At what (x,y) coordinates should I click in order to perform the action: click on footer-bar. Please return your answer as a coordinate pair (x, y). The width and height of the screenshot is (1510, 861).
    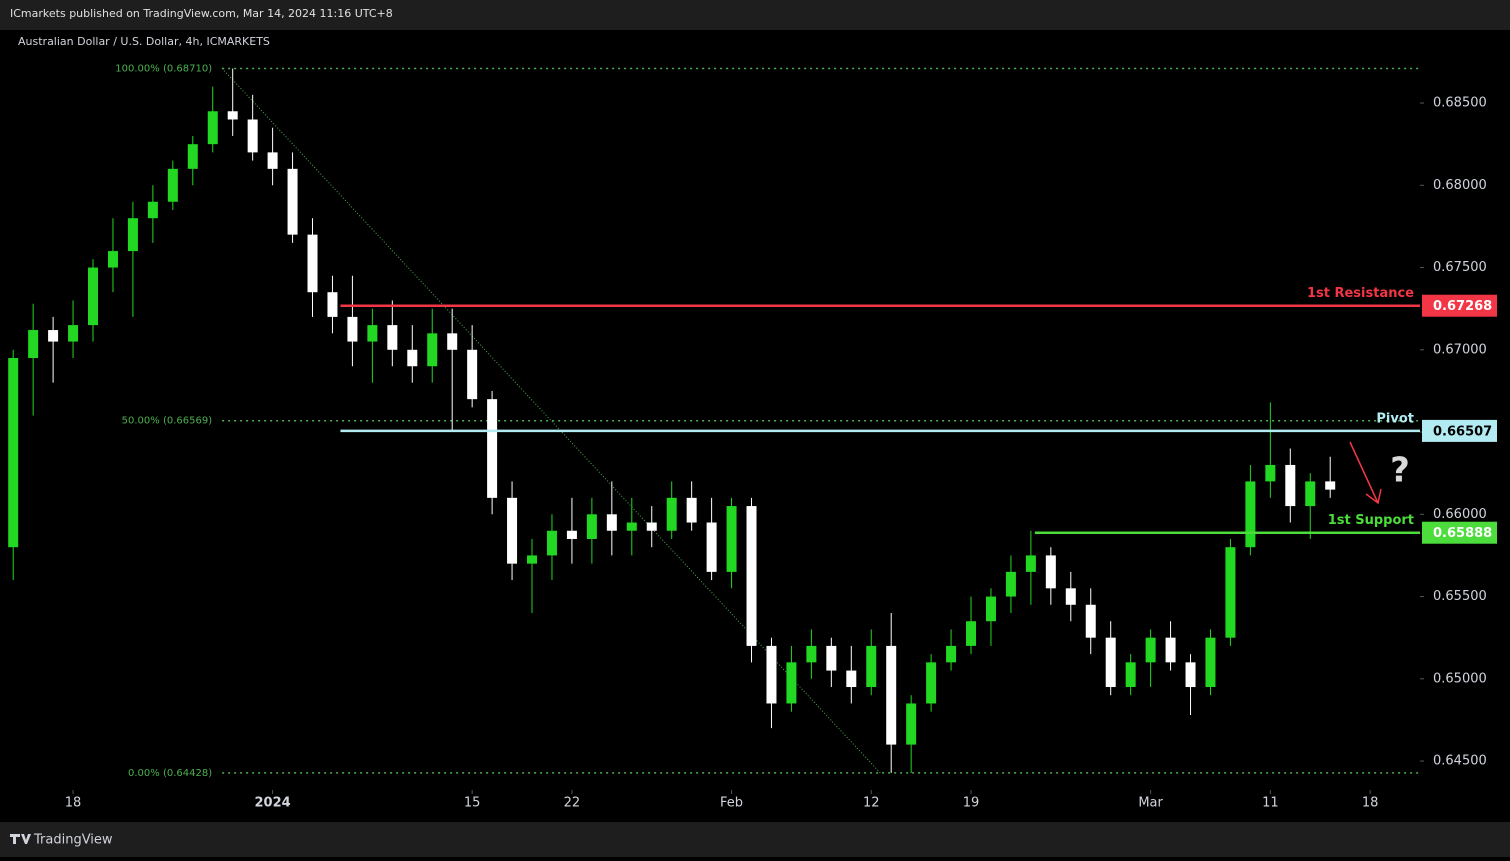
    Looking at the image, I should click on (755, 839).